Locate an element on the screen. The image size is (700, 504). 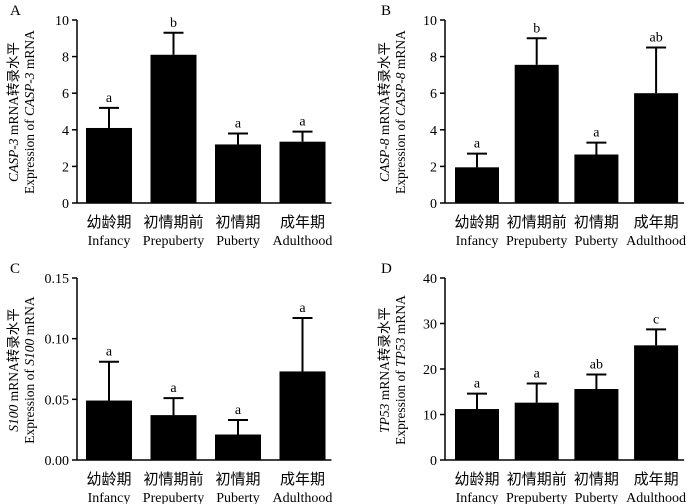
y-tick-label: 0.00 is located at coordinates (57, 461).